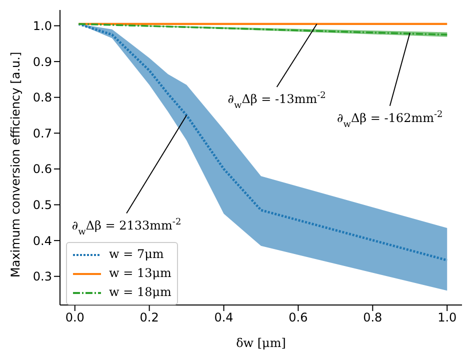 The height and width of the screenshot is (357, 474). I want to click on legend-label: w = 13μm, so click(140, 273).